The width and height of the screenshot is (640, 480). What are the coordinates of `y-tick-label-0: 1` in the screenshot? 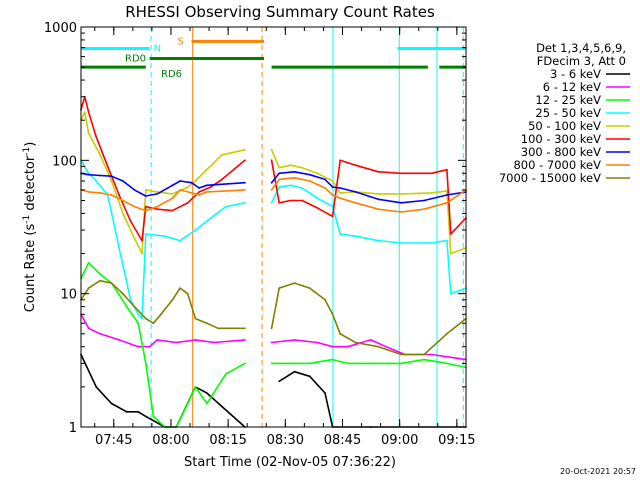 It's located at (73, 428).